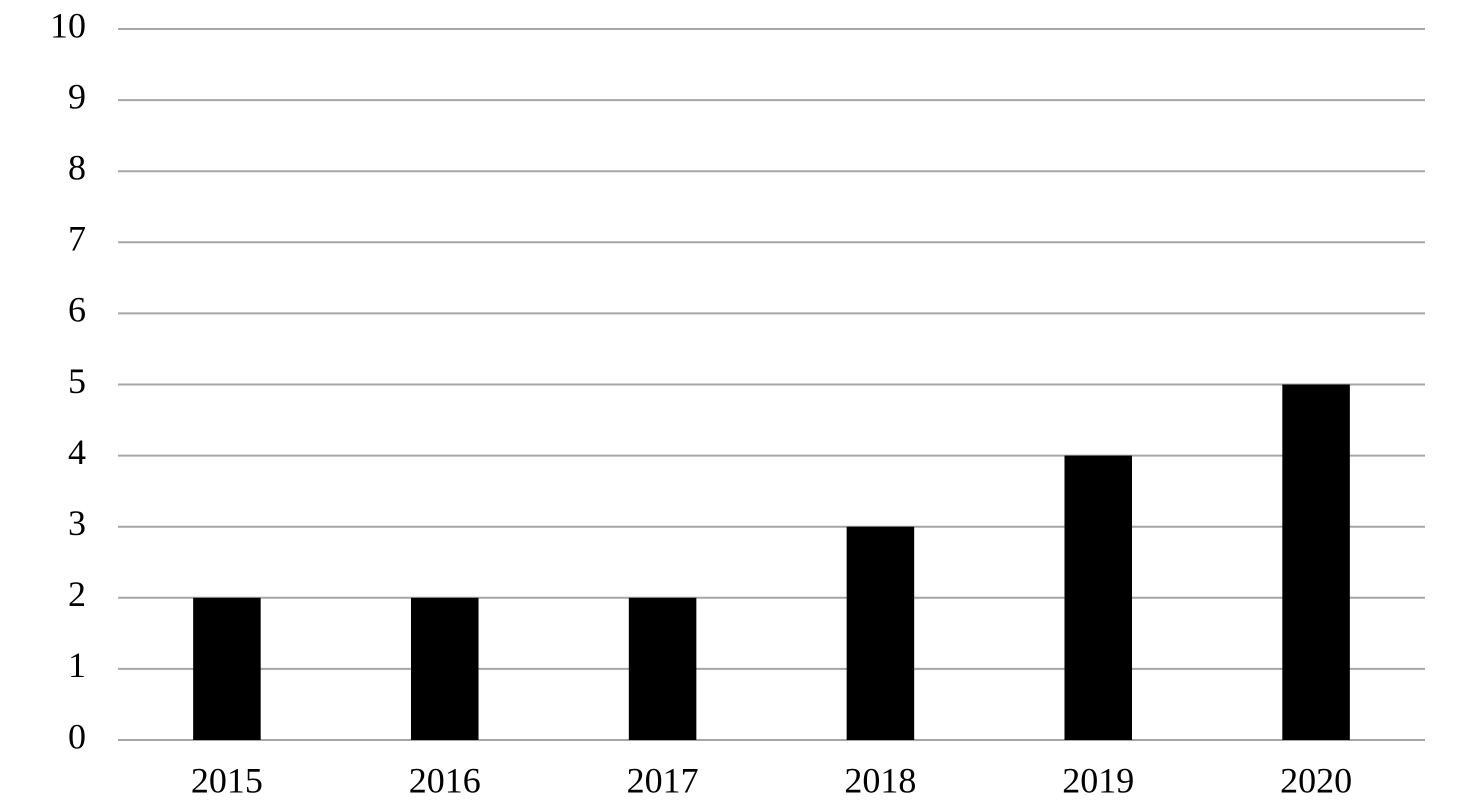 The height and width of the screenshot is (812, 1475). I want to click on x-tick-label: 2015, so click(227, 780).